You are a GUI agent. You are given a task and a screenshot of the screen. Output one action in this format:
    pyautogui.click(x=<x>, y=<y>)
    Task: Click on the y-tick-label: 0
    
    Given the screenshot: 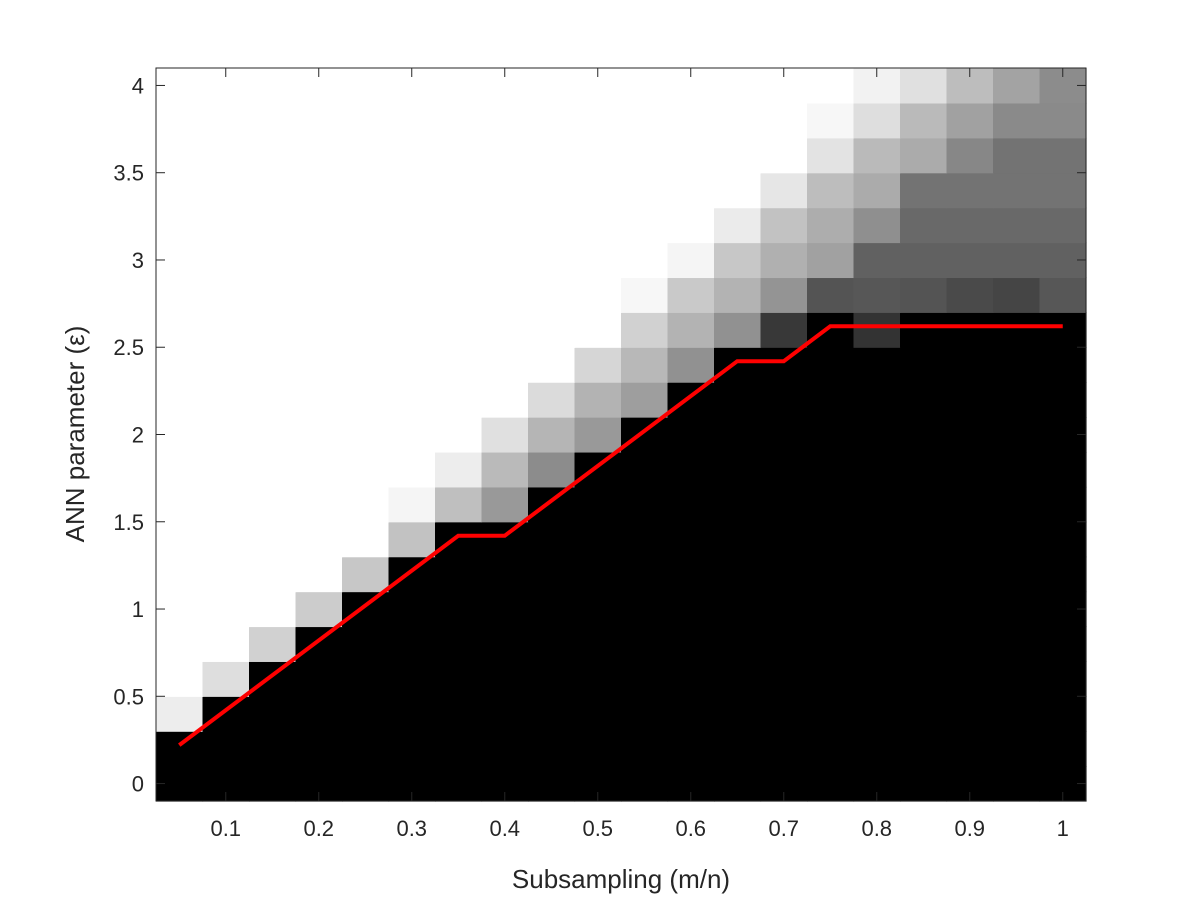 What is the action you would take?
    pyautogui.click(x=138, y=784)
    